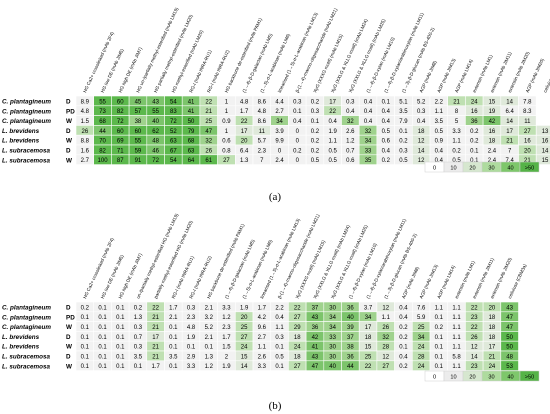 The width and height of the screenshot is (550, 414). Describe the element at coordinates (332, 328) in the screenshot. I see `cell-value: 34` at that location.